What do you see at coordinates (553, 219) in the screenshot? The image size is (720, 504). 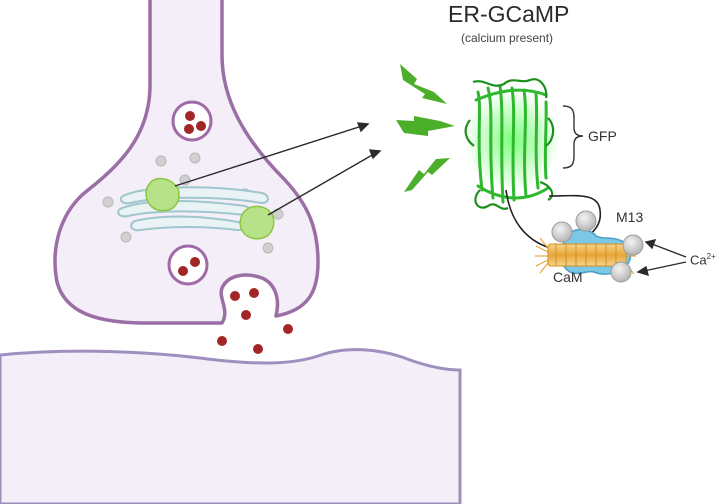 I see `protein-linkers` at bounding box center [553, 219].